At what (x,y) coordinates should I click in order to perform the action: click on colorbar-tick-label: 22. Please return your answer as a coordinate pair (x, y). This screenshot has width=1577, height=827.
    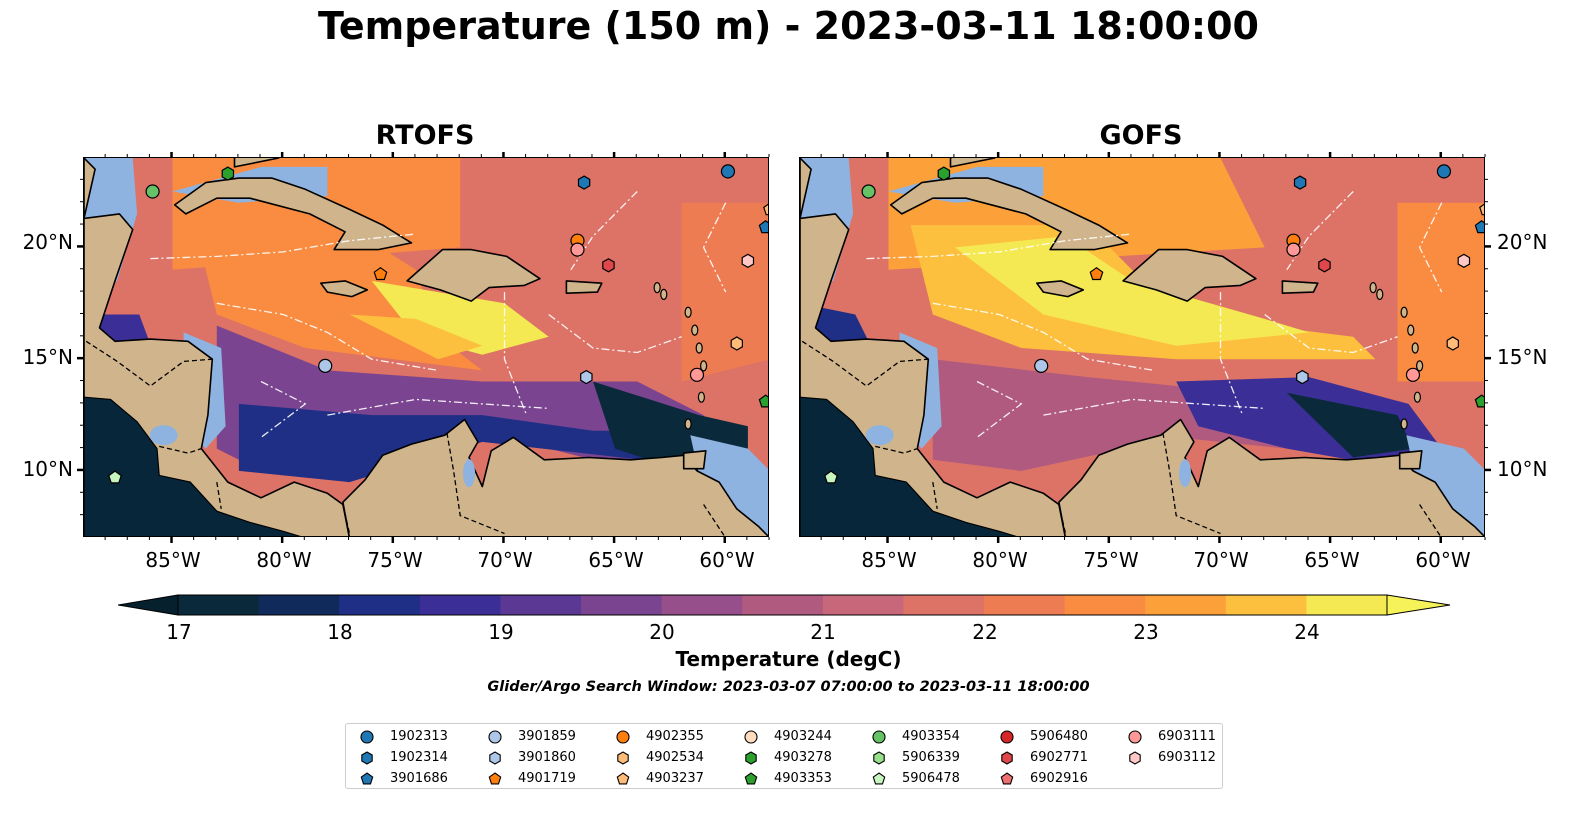
    Looking at the image, I should click on (985, 632).